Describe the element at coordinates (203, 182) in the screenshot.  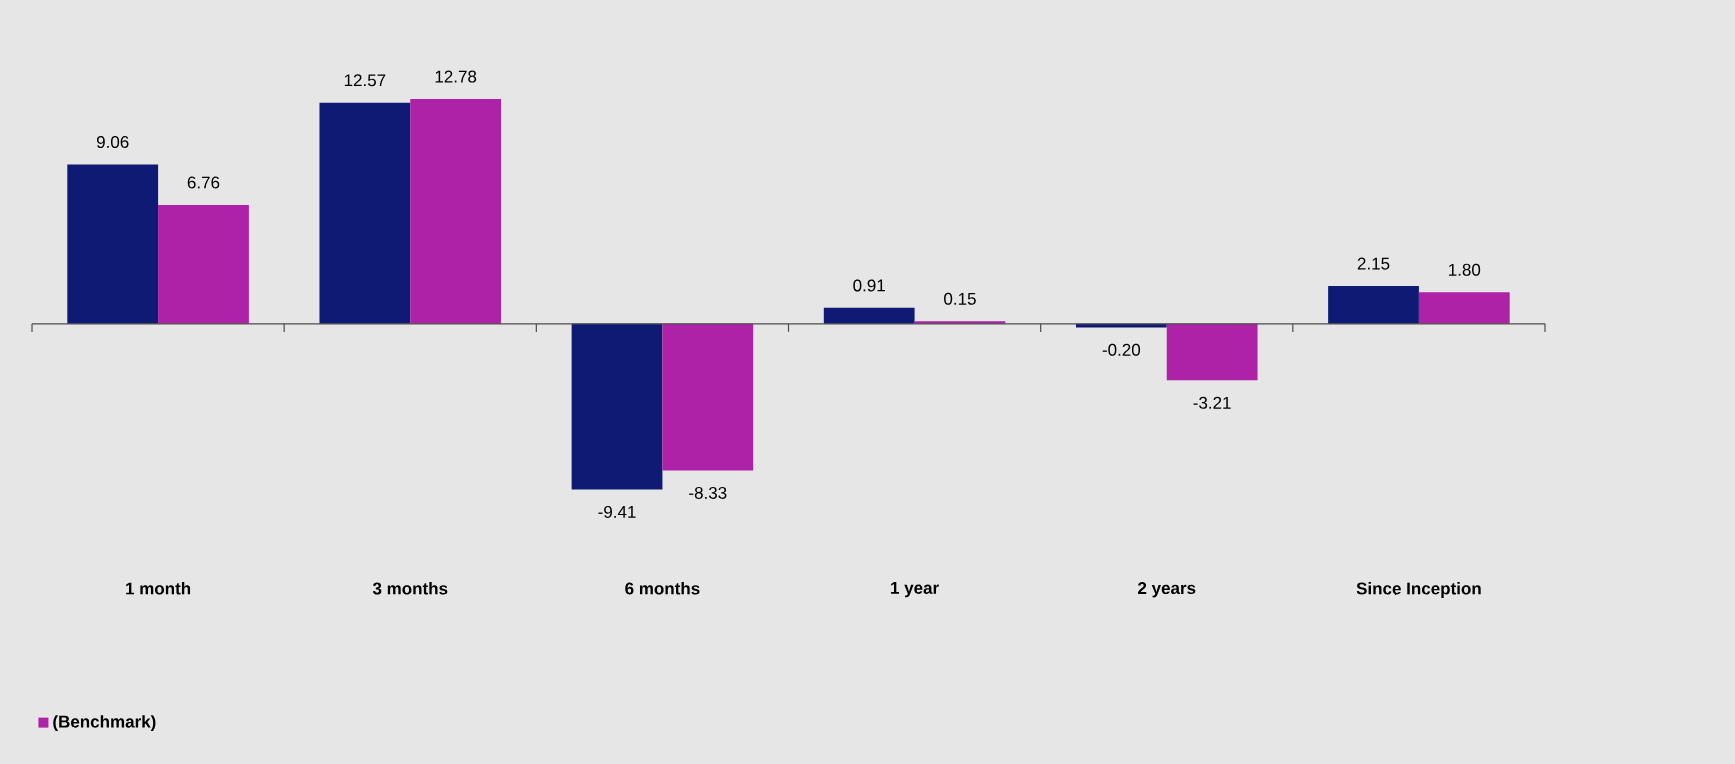
I see `data-label: 6.76` at that location.